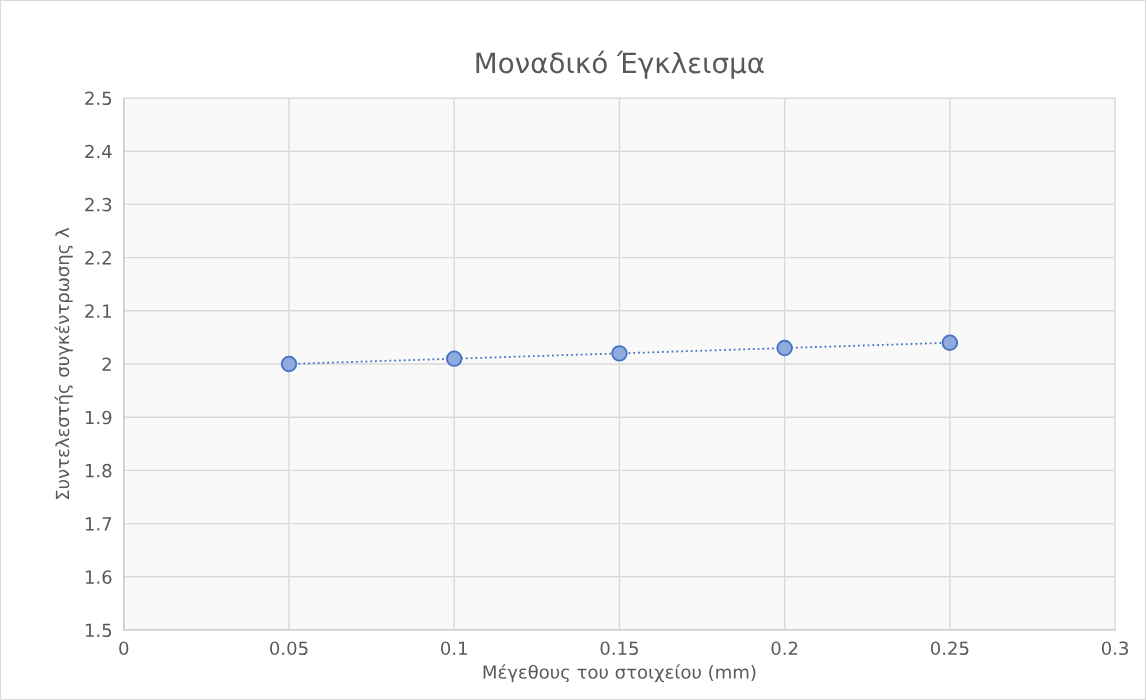 This screenshot has height=700, width=1146. Describe the element at coordinates (98, 577) in the screenshot. I see `y-tick-label: 1.6` at that location.